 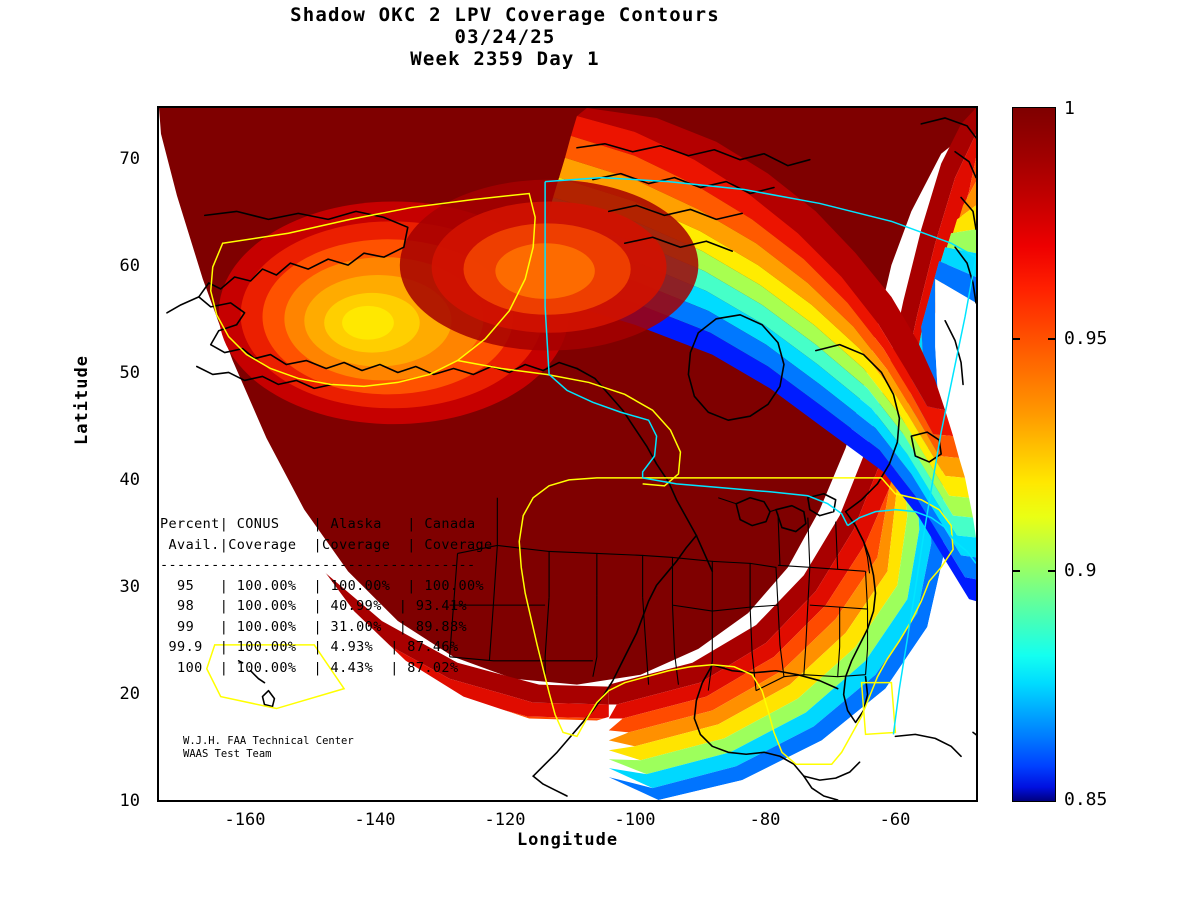 What do you see at coordinates (129, 373) in the screenshot?
I see `ytick-label-50: 50` at bounding box center [129, 373].